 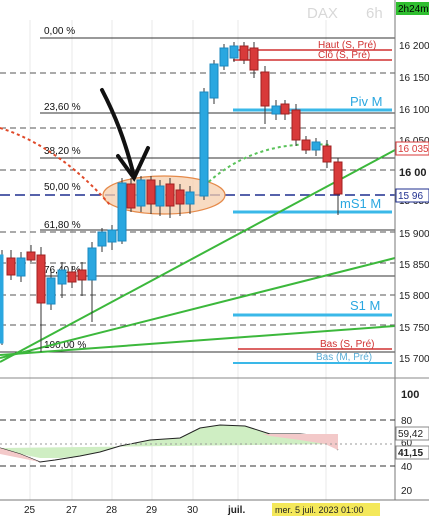 What do you see at coordinates (72, 510) in the screenshot?
I see `time-tick: 27` at bounding box center [72, 510].